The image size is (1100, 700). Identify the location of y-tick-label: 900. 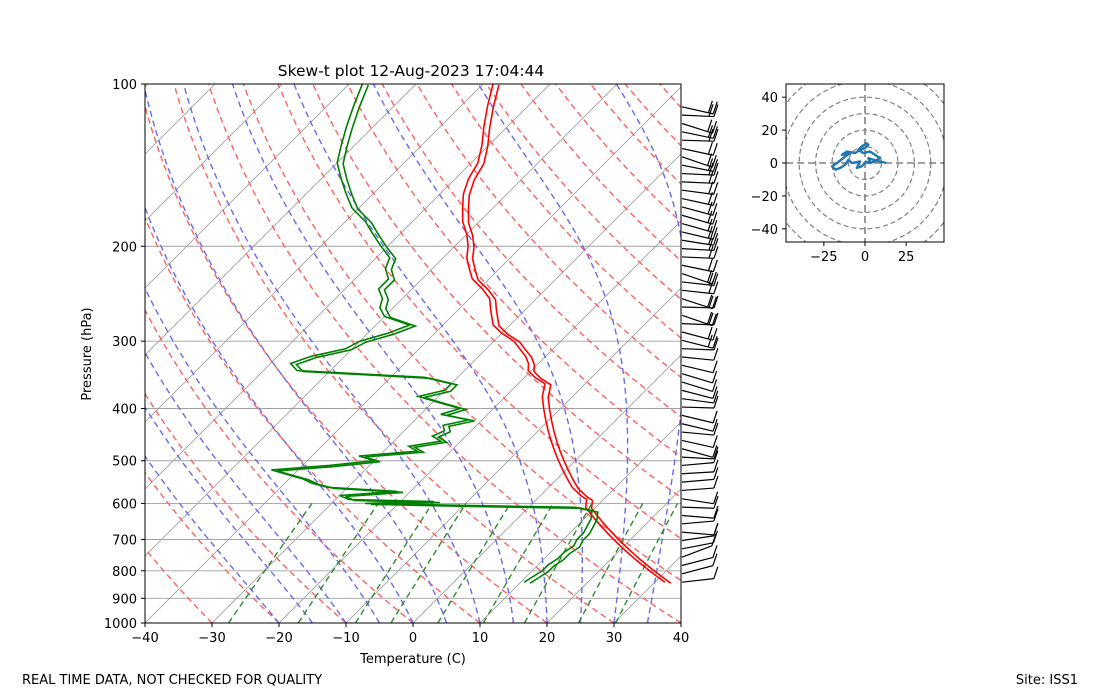
(124, 599).